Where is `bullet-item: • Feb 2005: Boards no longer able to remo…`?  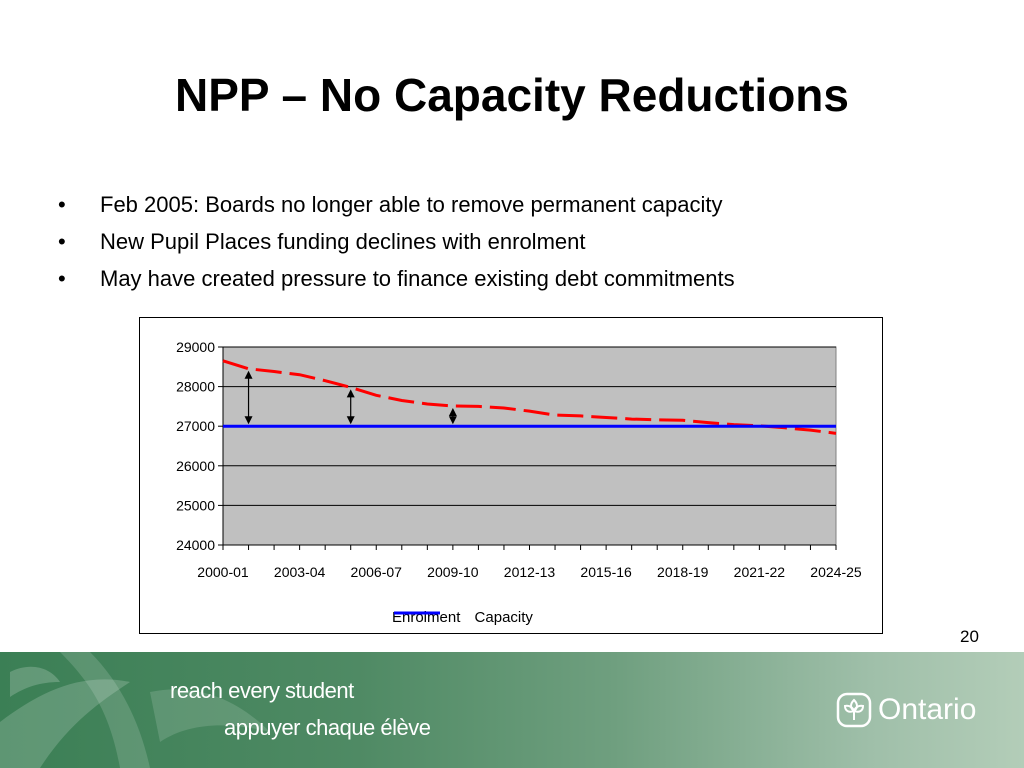 bullet-item: • Feb 2005: Boards no longer able to remo… is located at coordinates (396, 204).